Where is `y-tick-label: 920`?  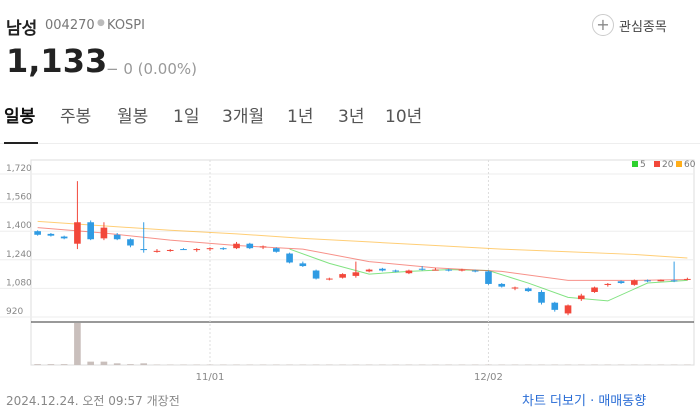 y-tick-label: 920 is located at coordinates (14, 312).